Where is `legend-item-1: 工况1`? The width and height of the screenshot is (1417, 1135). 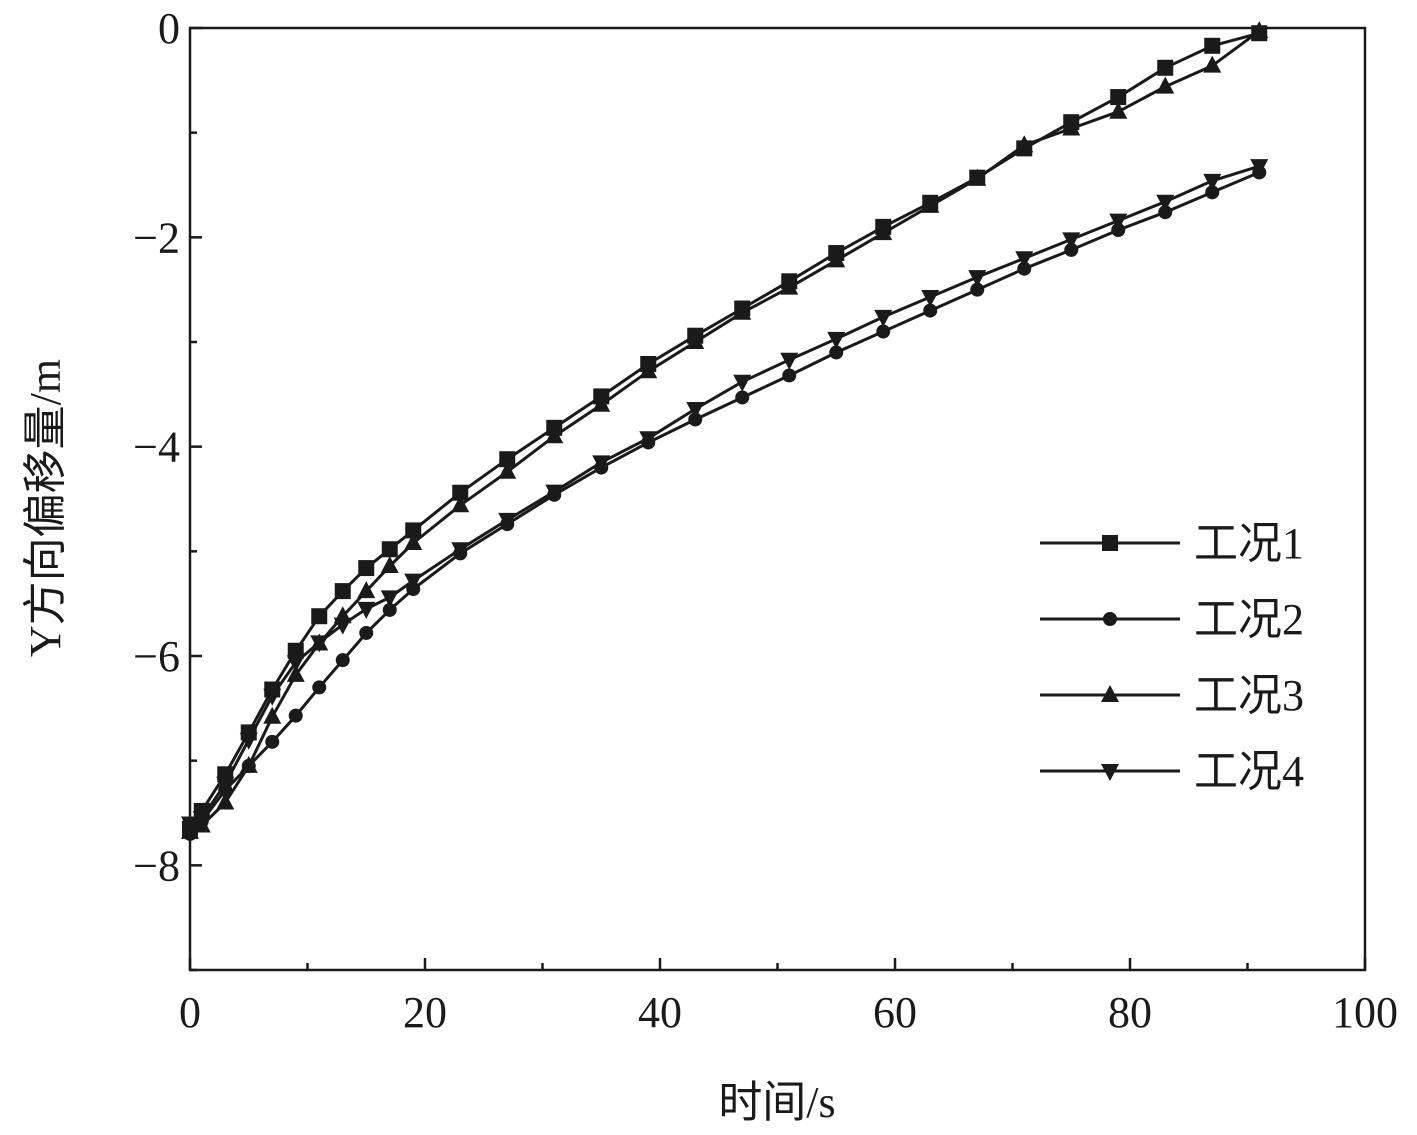
legend-item-1: 工况1 is located at coordinates (1172, 543).